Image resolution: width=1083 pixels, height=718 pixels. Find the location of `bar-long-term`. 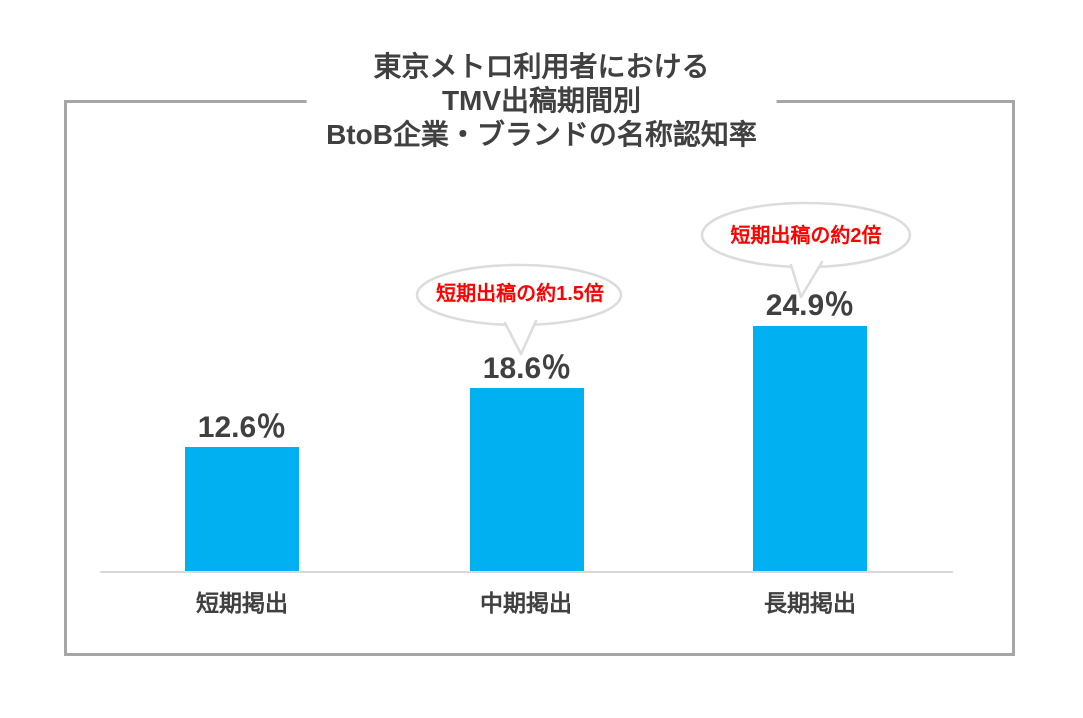

bar-long-term is located at coordinates (810, 448).